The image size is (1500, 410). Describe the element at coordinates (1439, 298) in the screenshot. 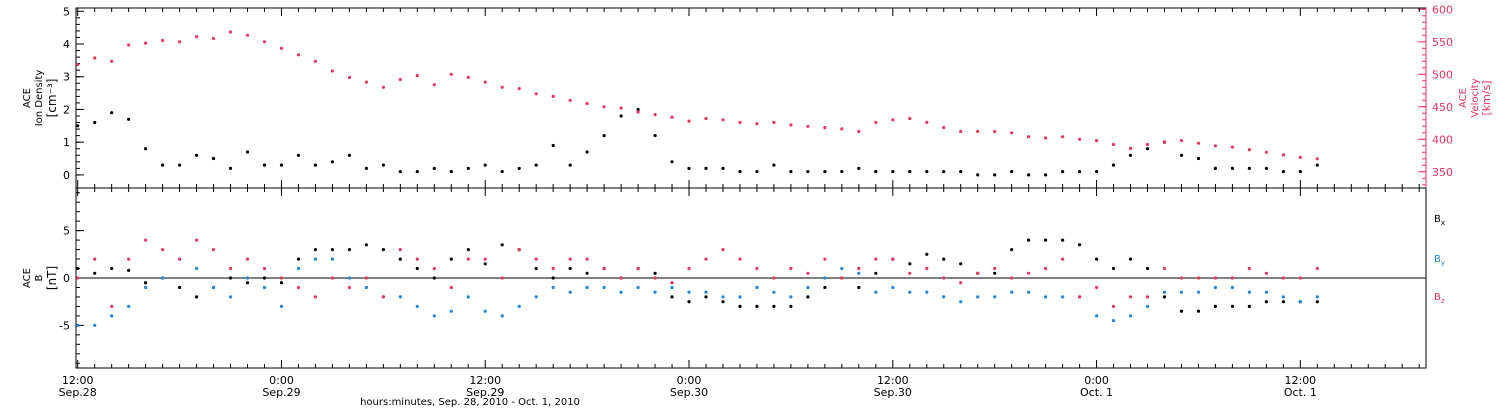

I see `bz-legend-label: Bz` at that location.